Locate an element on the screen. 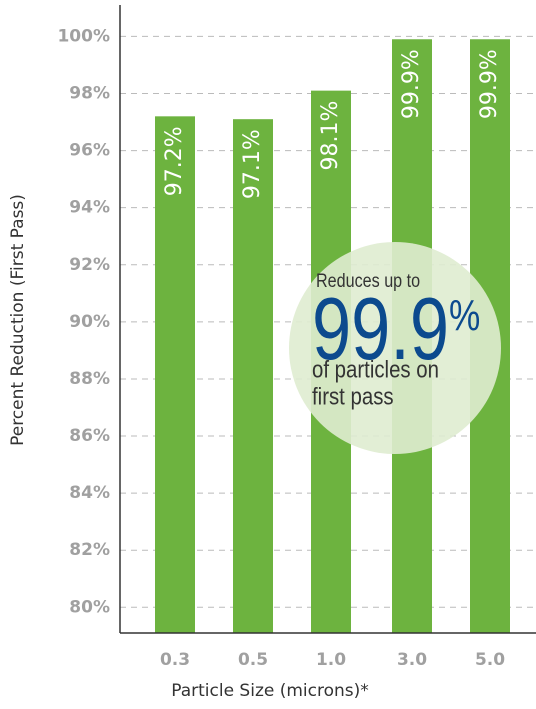  y-tick-label: 92% is located at coordinates (89, 265).